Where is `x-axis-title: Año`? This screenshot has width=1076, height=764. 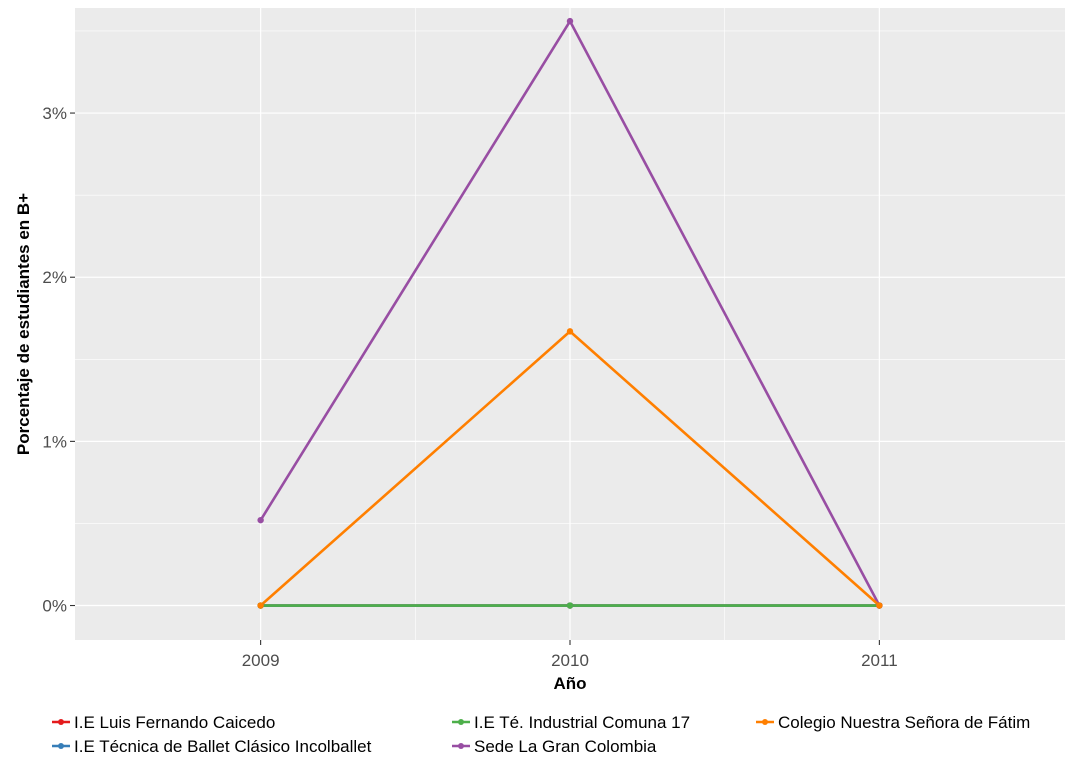 x-axis-title: Año is located at coordinates (569, 683).